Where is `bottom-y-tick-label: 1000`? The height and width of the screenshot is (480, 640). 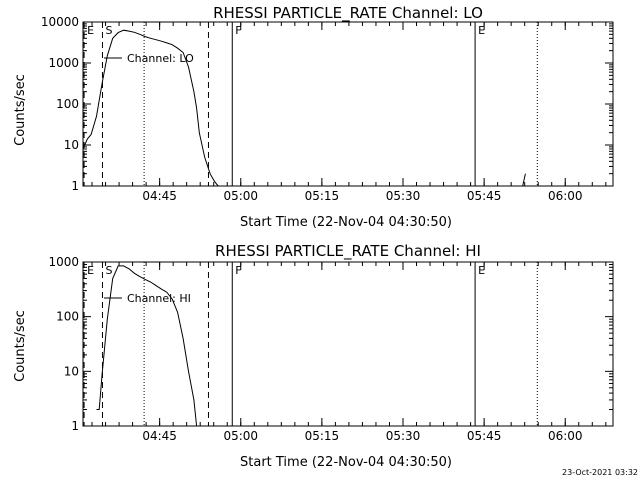
bottom-y-tick-label: 1000 is located at coordinates (63, 262).